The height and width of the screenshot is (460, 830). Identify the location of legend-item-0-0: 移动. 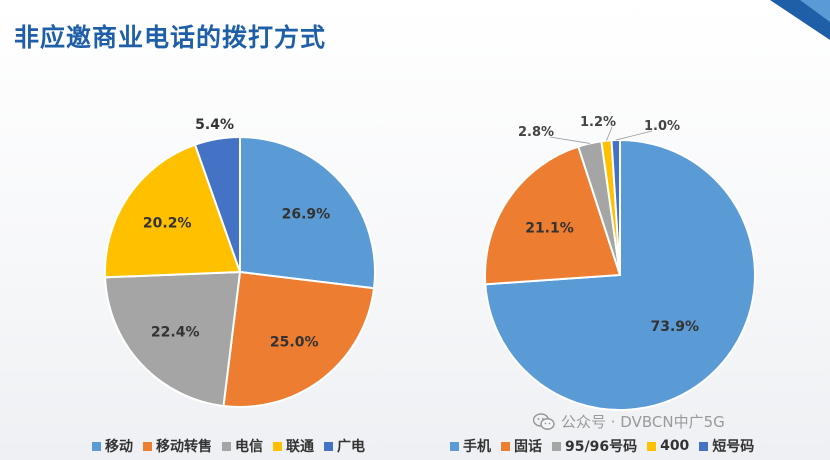
(112, 446).